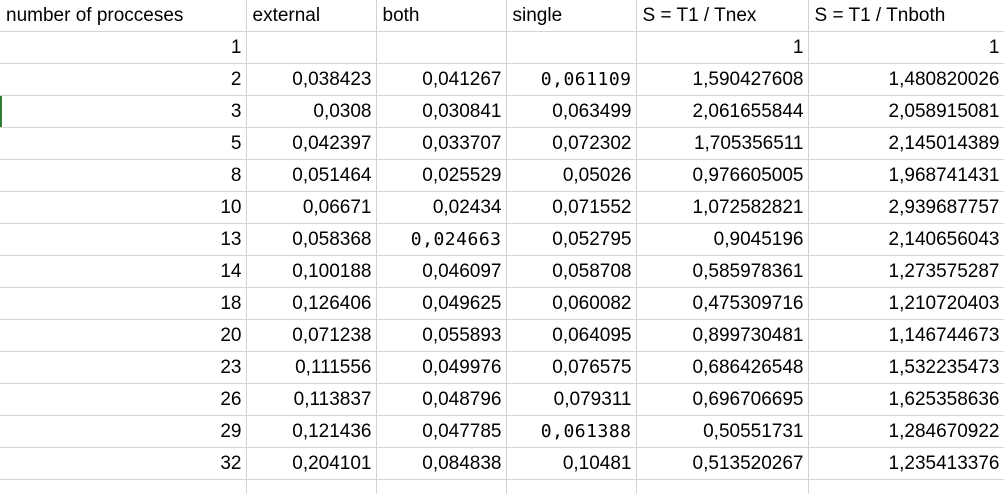 The width and height of the screenshot is (1004, 494). I want to click on cell-speedup-both: 2,140656043, so click(906, 239).